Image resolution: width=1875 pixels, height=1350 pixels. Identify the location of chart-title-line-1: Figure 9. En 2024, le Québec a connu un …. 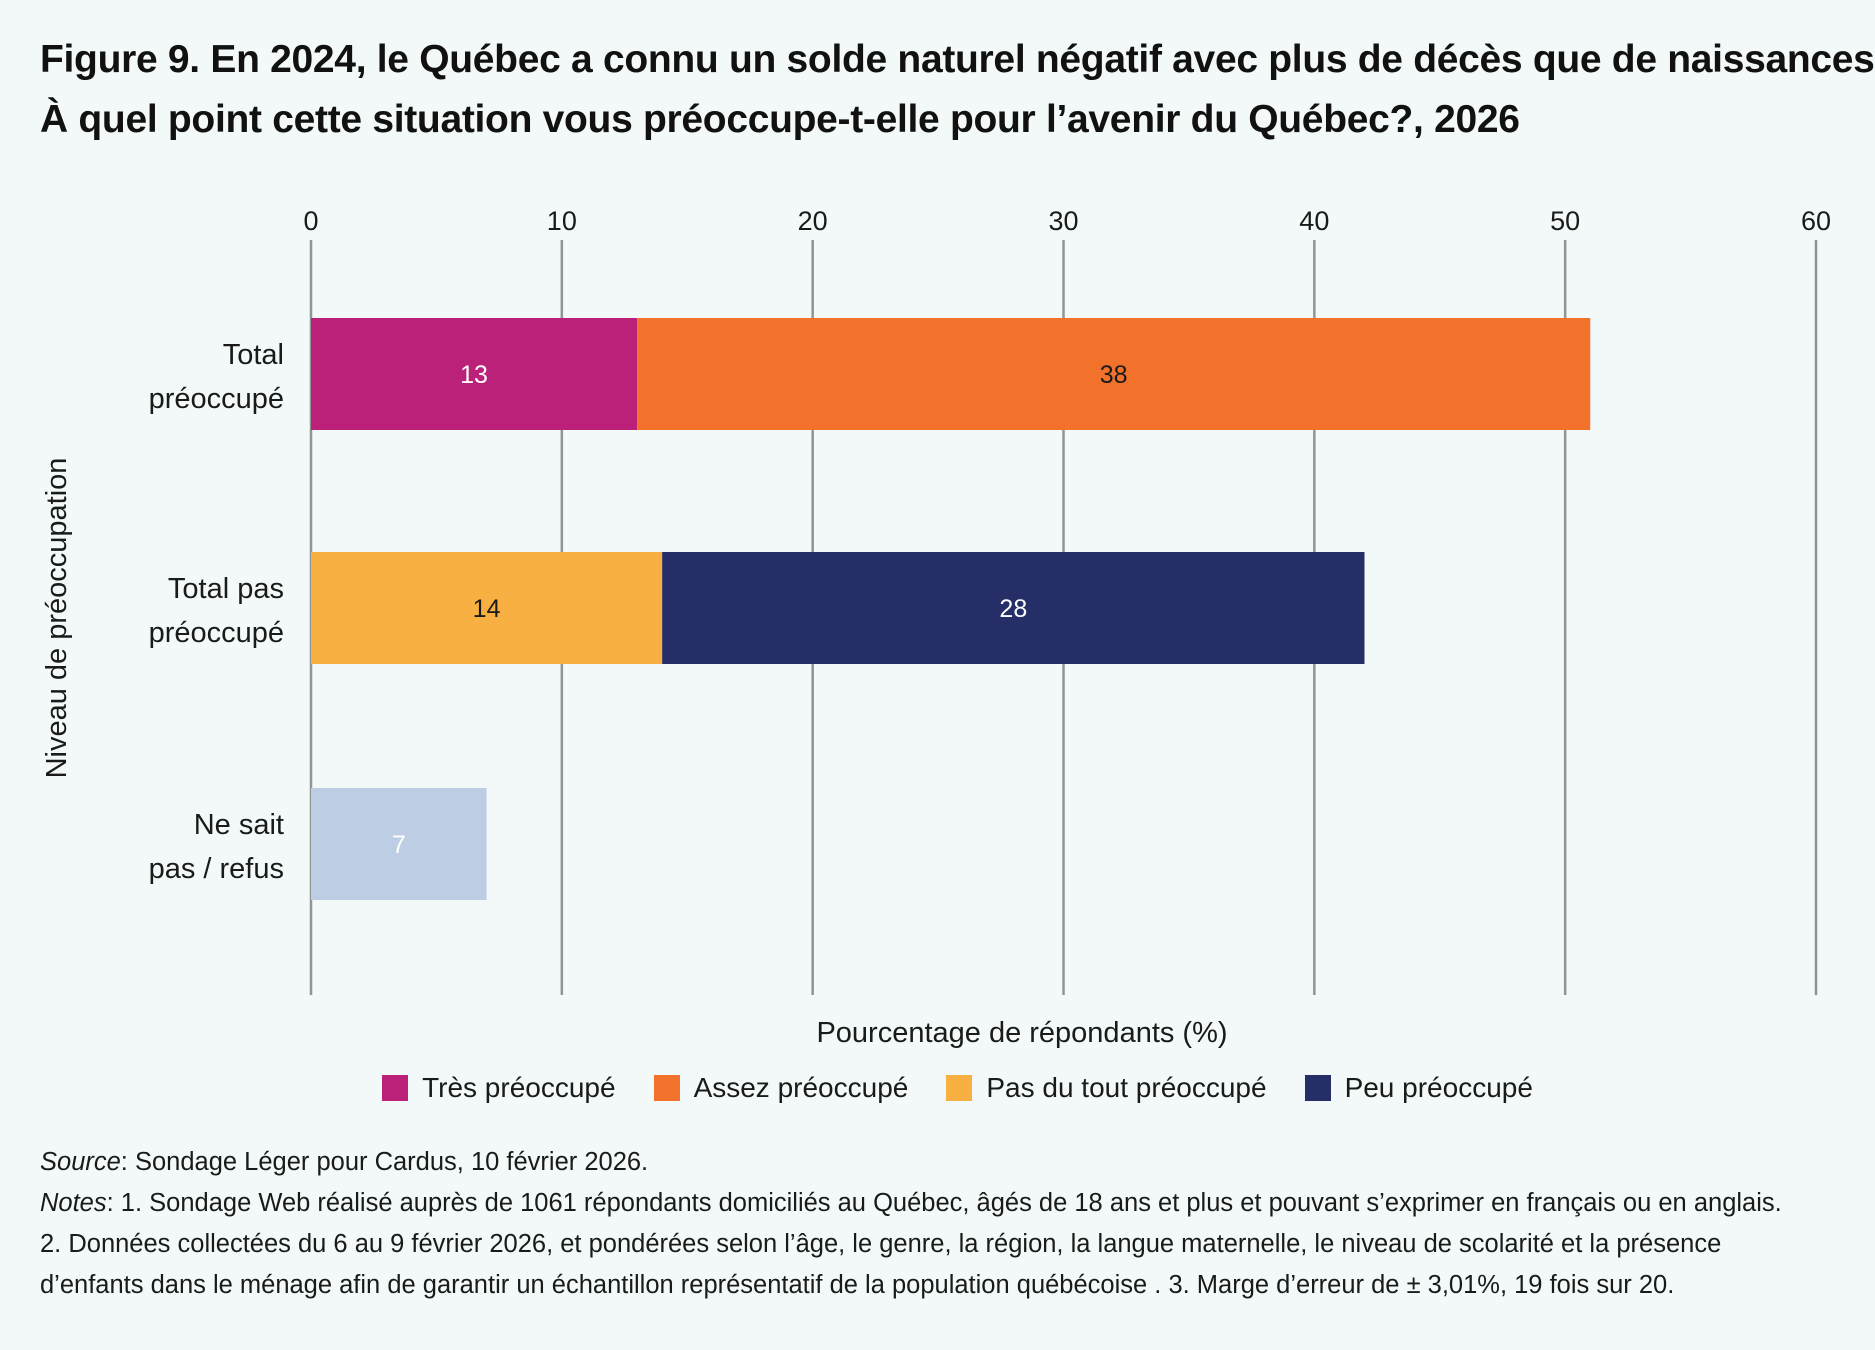
(957, 59).